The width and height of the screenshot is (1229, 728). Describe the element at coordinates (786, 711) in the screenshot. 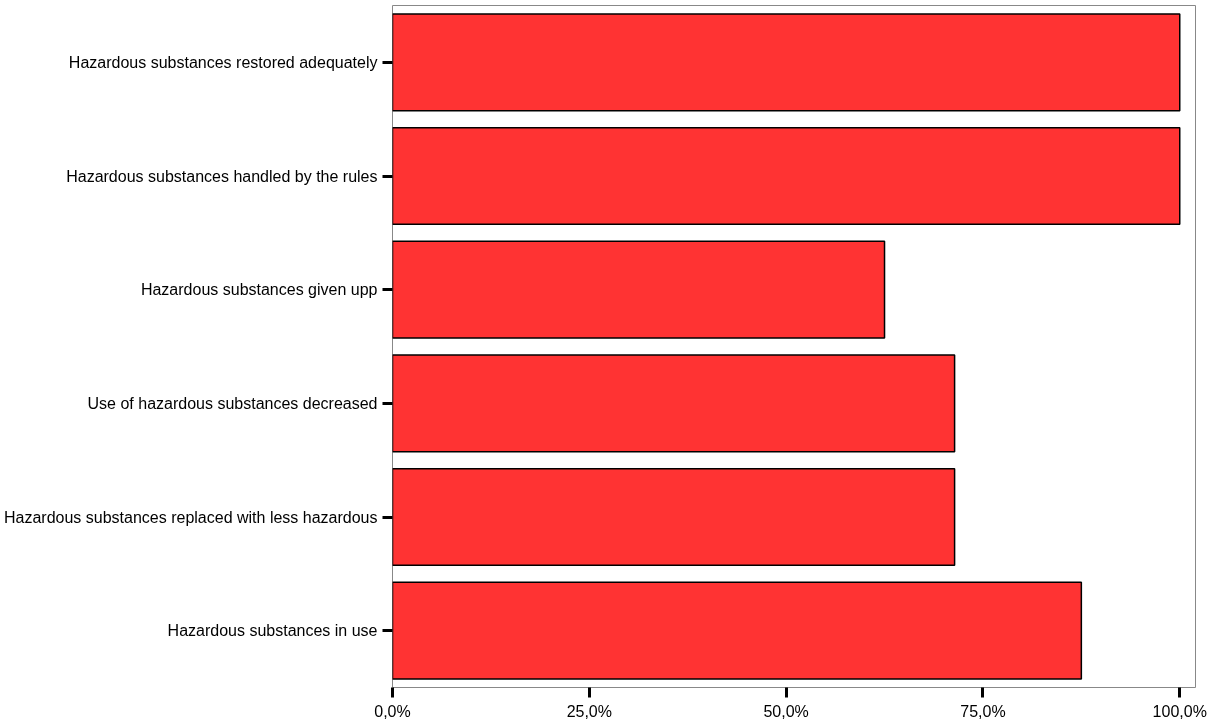

I see `x-tick-label: 50,0%` at that location.